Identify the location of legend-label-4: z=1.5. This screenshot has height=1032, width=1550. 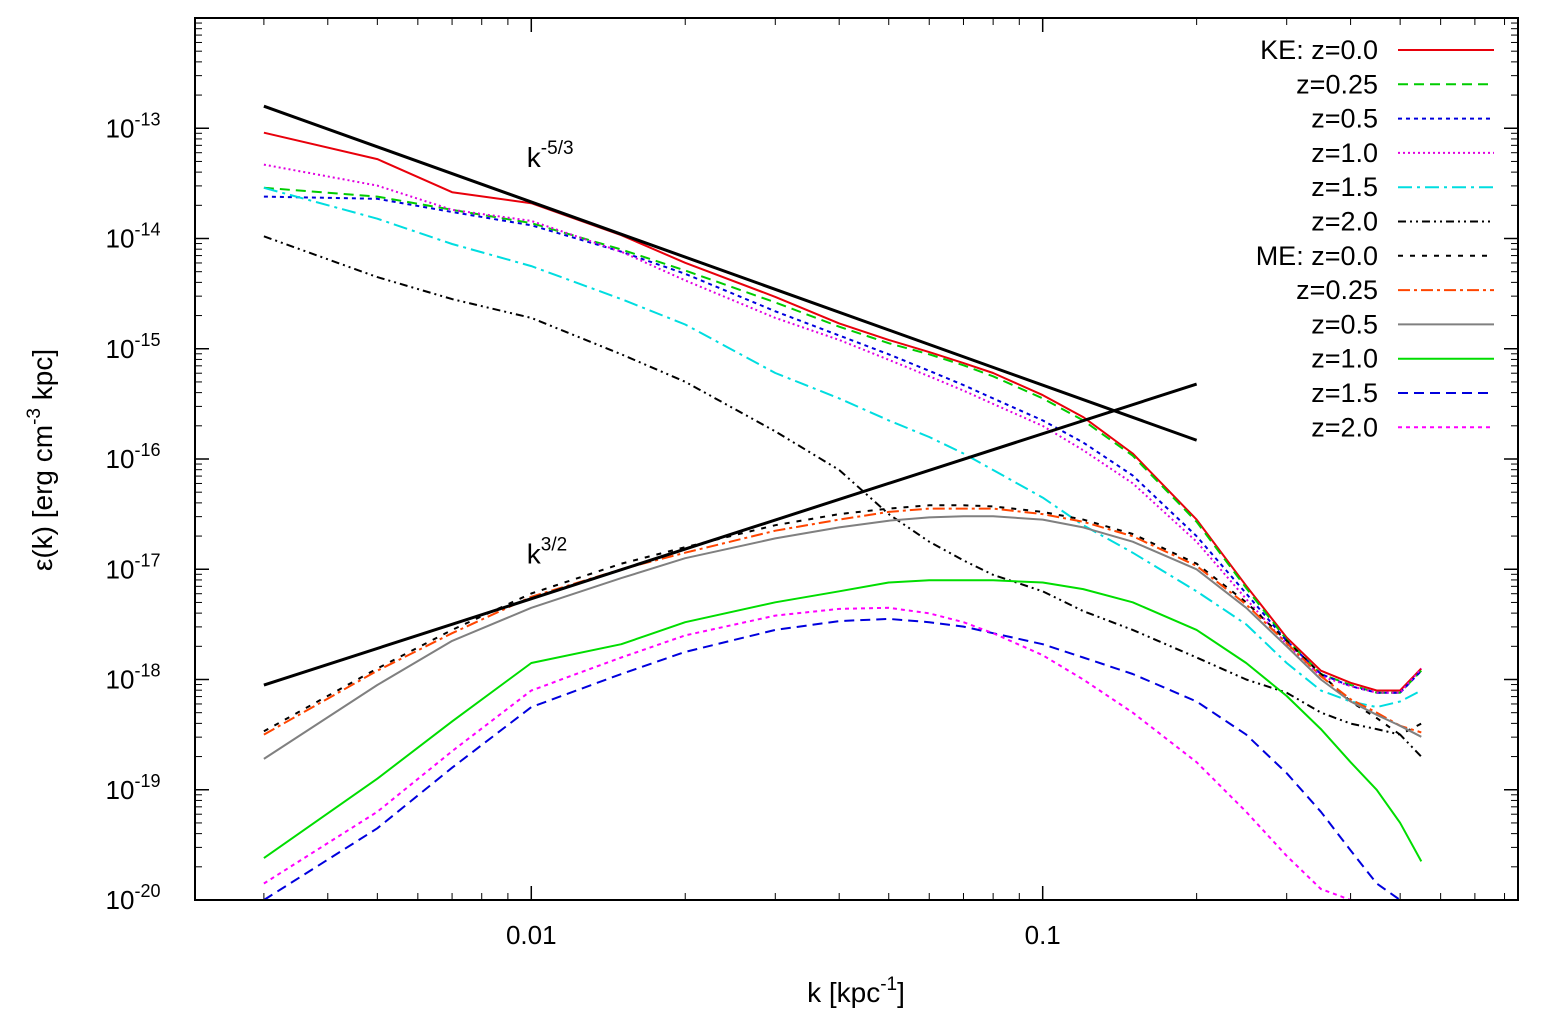
(1344, 187).